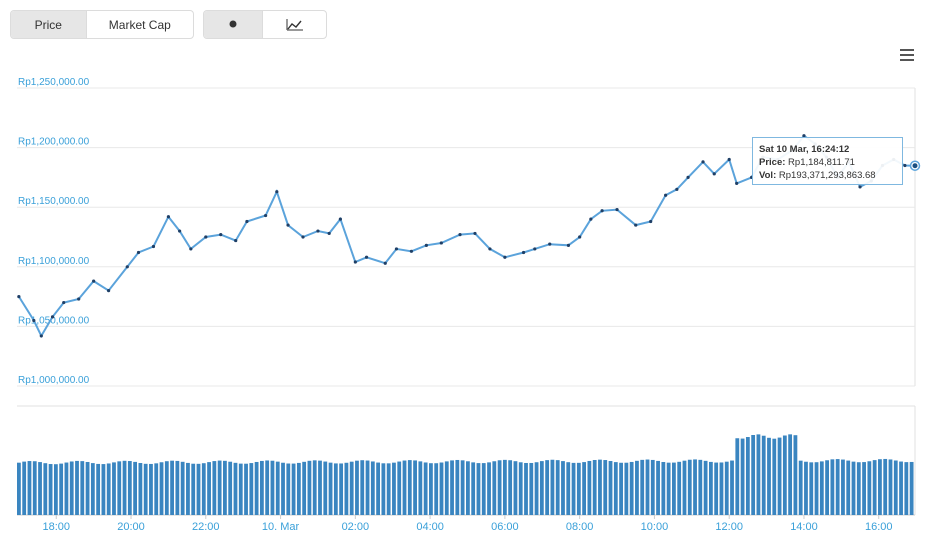 This screenshot has height=540, width=930. Describe the element at coordinates (48, 24) in the screenshot. I see `tab-price: Price` at that location.